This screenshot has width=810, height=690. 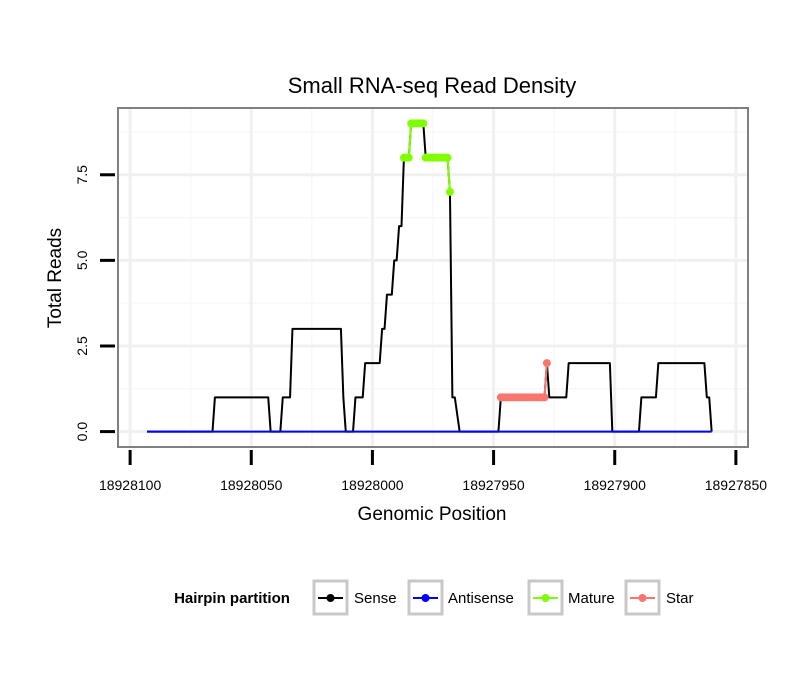 What do you see at coordinates (82, 175) in the screenshot?
I see `y-tick-label: 7.5` at bounding box center [82, 175].